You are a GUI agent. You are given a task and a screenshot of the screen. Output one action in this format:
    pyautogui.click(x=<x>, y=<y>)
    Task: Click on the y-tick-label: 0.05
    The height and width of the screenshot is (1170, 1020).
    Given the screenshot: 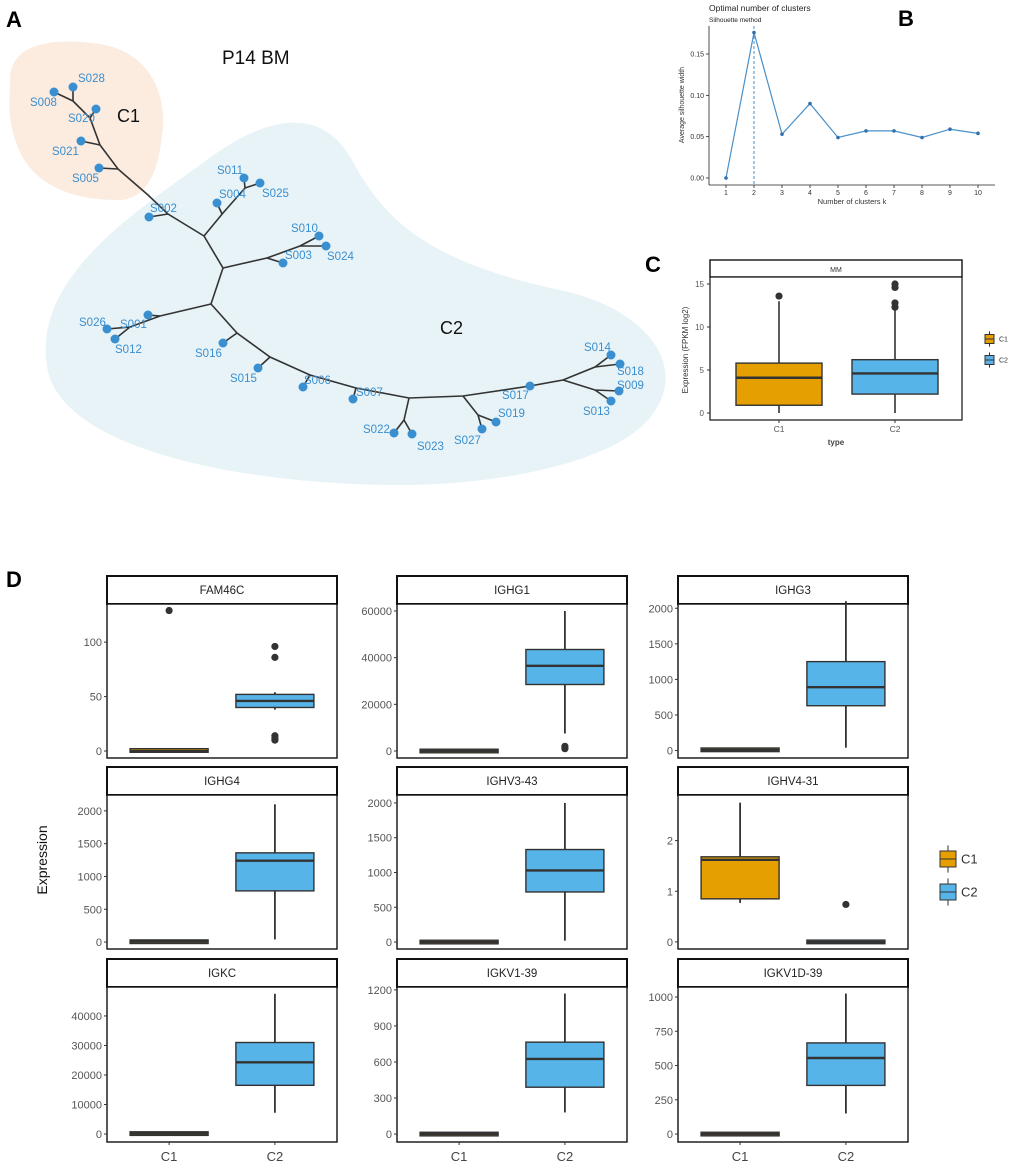 What is the action you would take?
    pyautogui.click(x=697, y=137)
    